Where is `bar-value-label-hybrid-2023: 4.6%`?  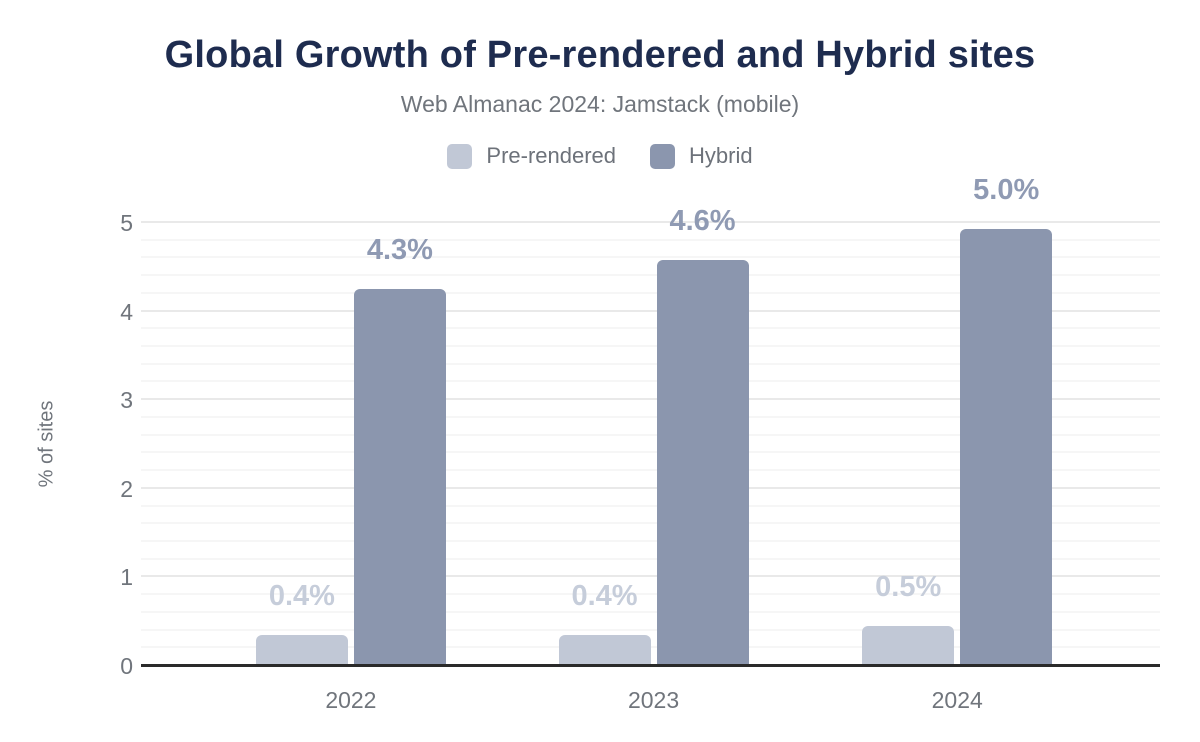 bar-value-label-hybrid-2023: 4.6% is located at coordinates (702, 221).